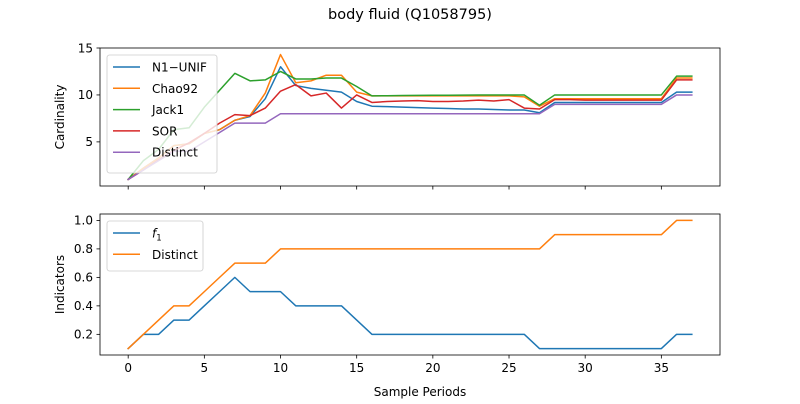 The height and width of the screenshot is (404, 800). I want to click on indicators-y-tick-label: 0.4, so click(83, 306).